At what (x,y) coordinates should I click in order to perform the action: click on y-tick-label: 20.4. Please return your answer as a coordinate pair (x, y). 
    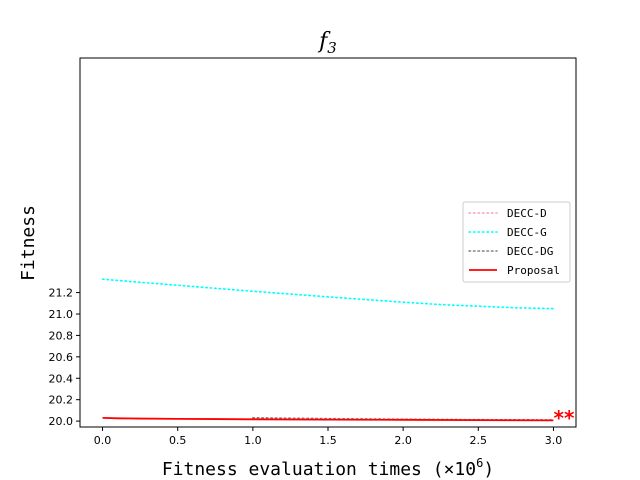
    Looking at the image, I should click on (61, 378).